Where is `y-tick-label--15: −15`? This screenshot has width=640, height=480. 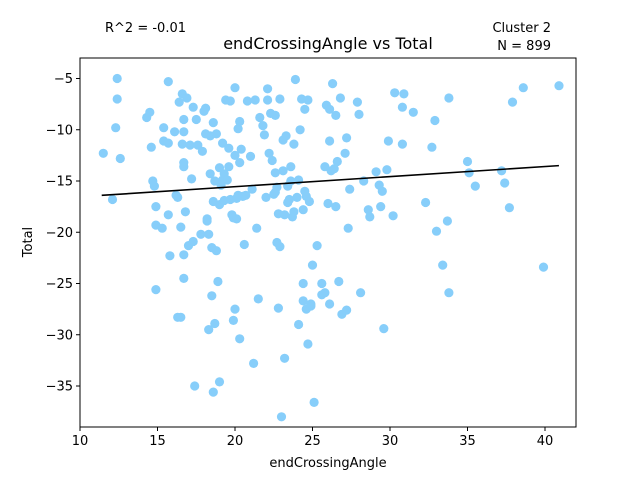
y-tick-label--15: −15 is located at coordinates (59, 182).